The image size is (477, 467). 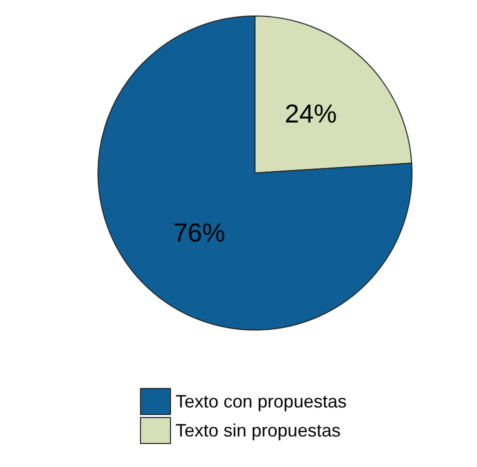 I want to click on data-label: 24%, so click(x=310, y=113).